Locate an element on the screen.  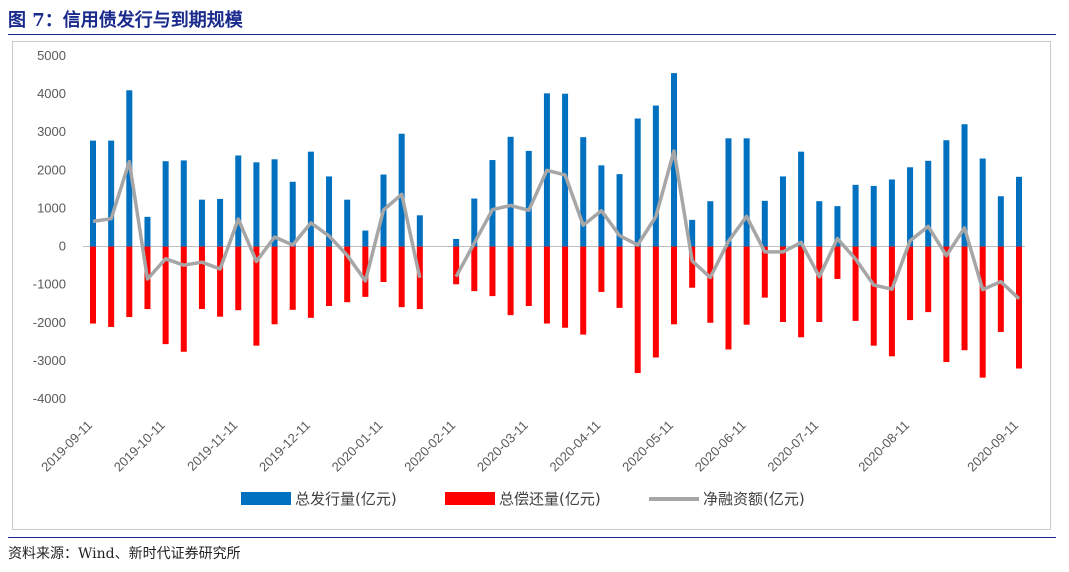
legend-swatch-issuance is located at coordinates (266, 498).